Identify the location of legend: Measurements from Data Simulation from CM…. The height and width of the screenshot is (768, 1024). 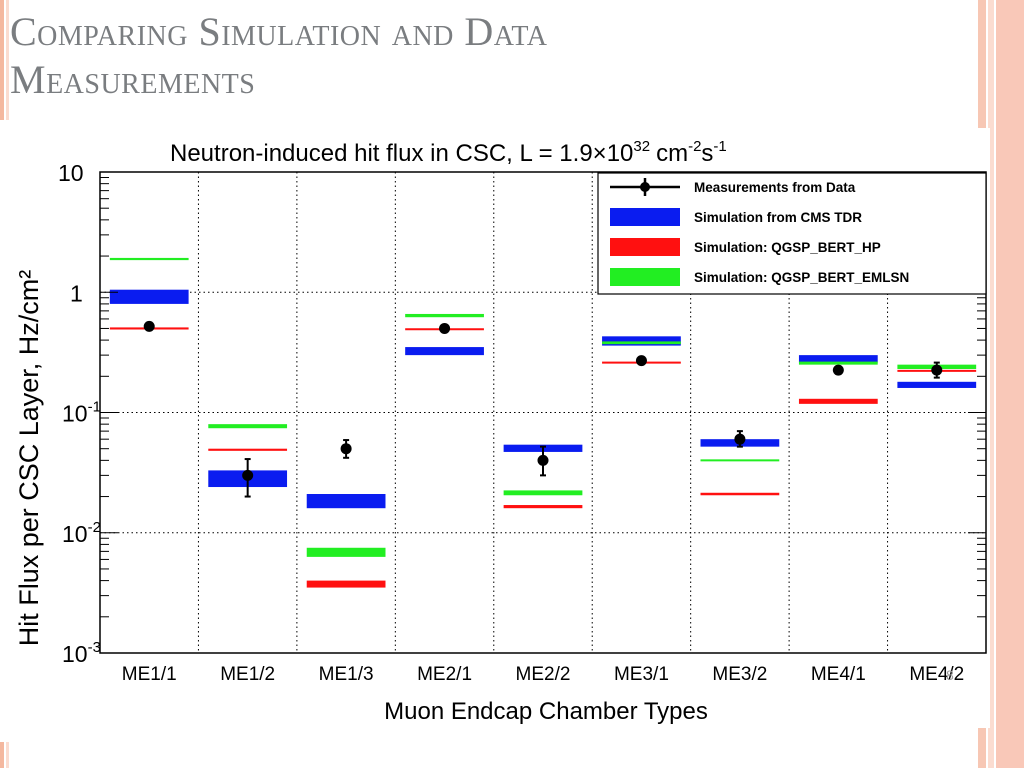
(792, 233).